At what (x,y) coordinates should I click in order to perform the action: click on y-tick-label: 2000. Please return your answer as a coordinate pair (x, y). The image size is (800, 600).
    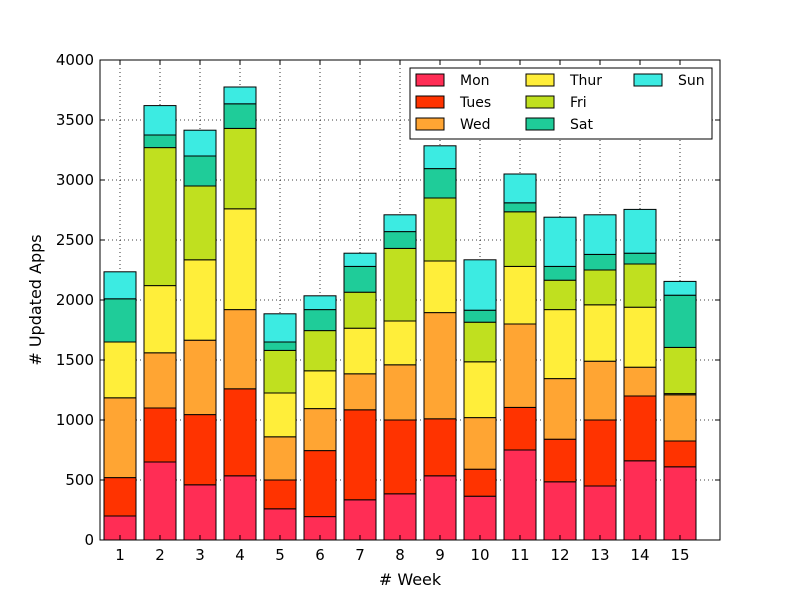
    Looking at the image, I should click on (75, 300).